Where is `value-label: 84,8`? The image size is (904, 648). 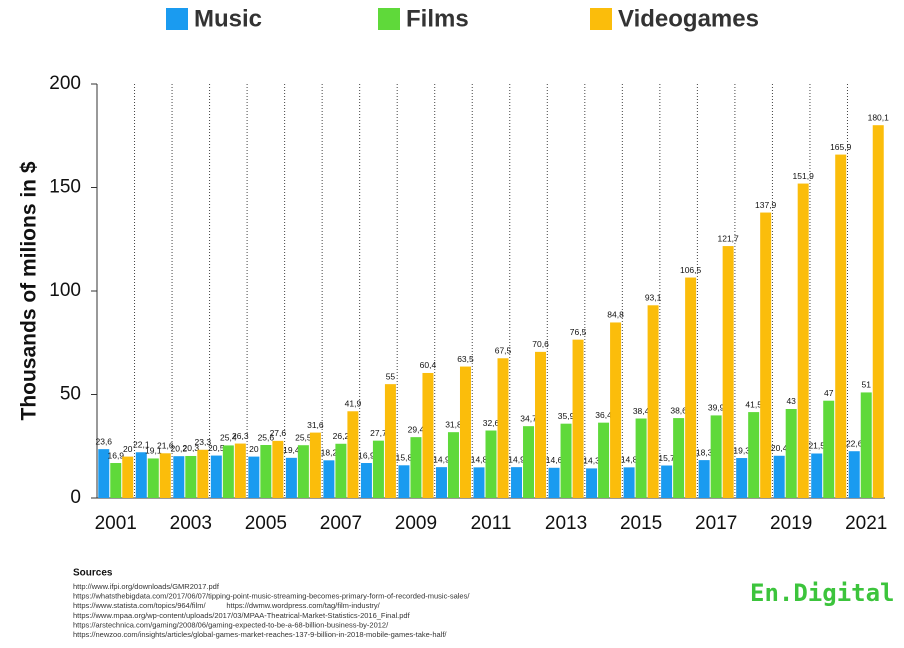 value-label: 84,8 is located at coordinates (615, 315).